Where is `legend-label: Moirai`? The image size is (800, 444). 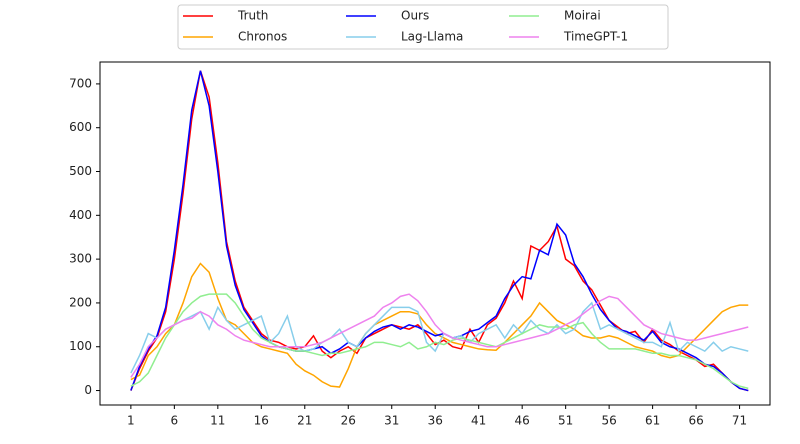
legend-label: Moirai is located at coordinates (582, 16).